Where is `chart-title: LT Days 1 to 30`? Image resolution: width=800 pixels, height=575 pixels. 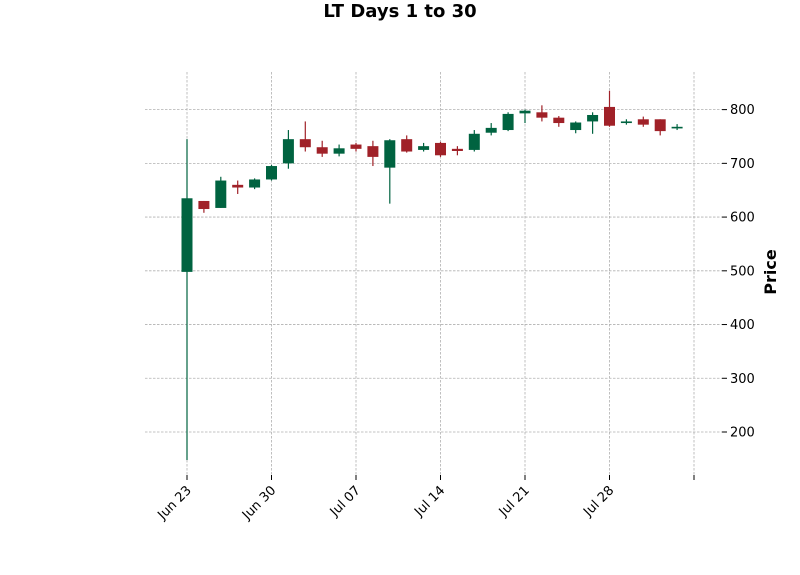 chart-title: LT Days 1 to 30 is located at coordinates (399, 11).